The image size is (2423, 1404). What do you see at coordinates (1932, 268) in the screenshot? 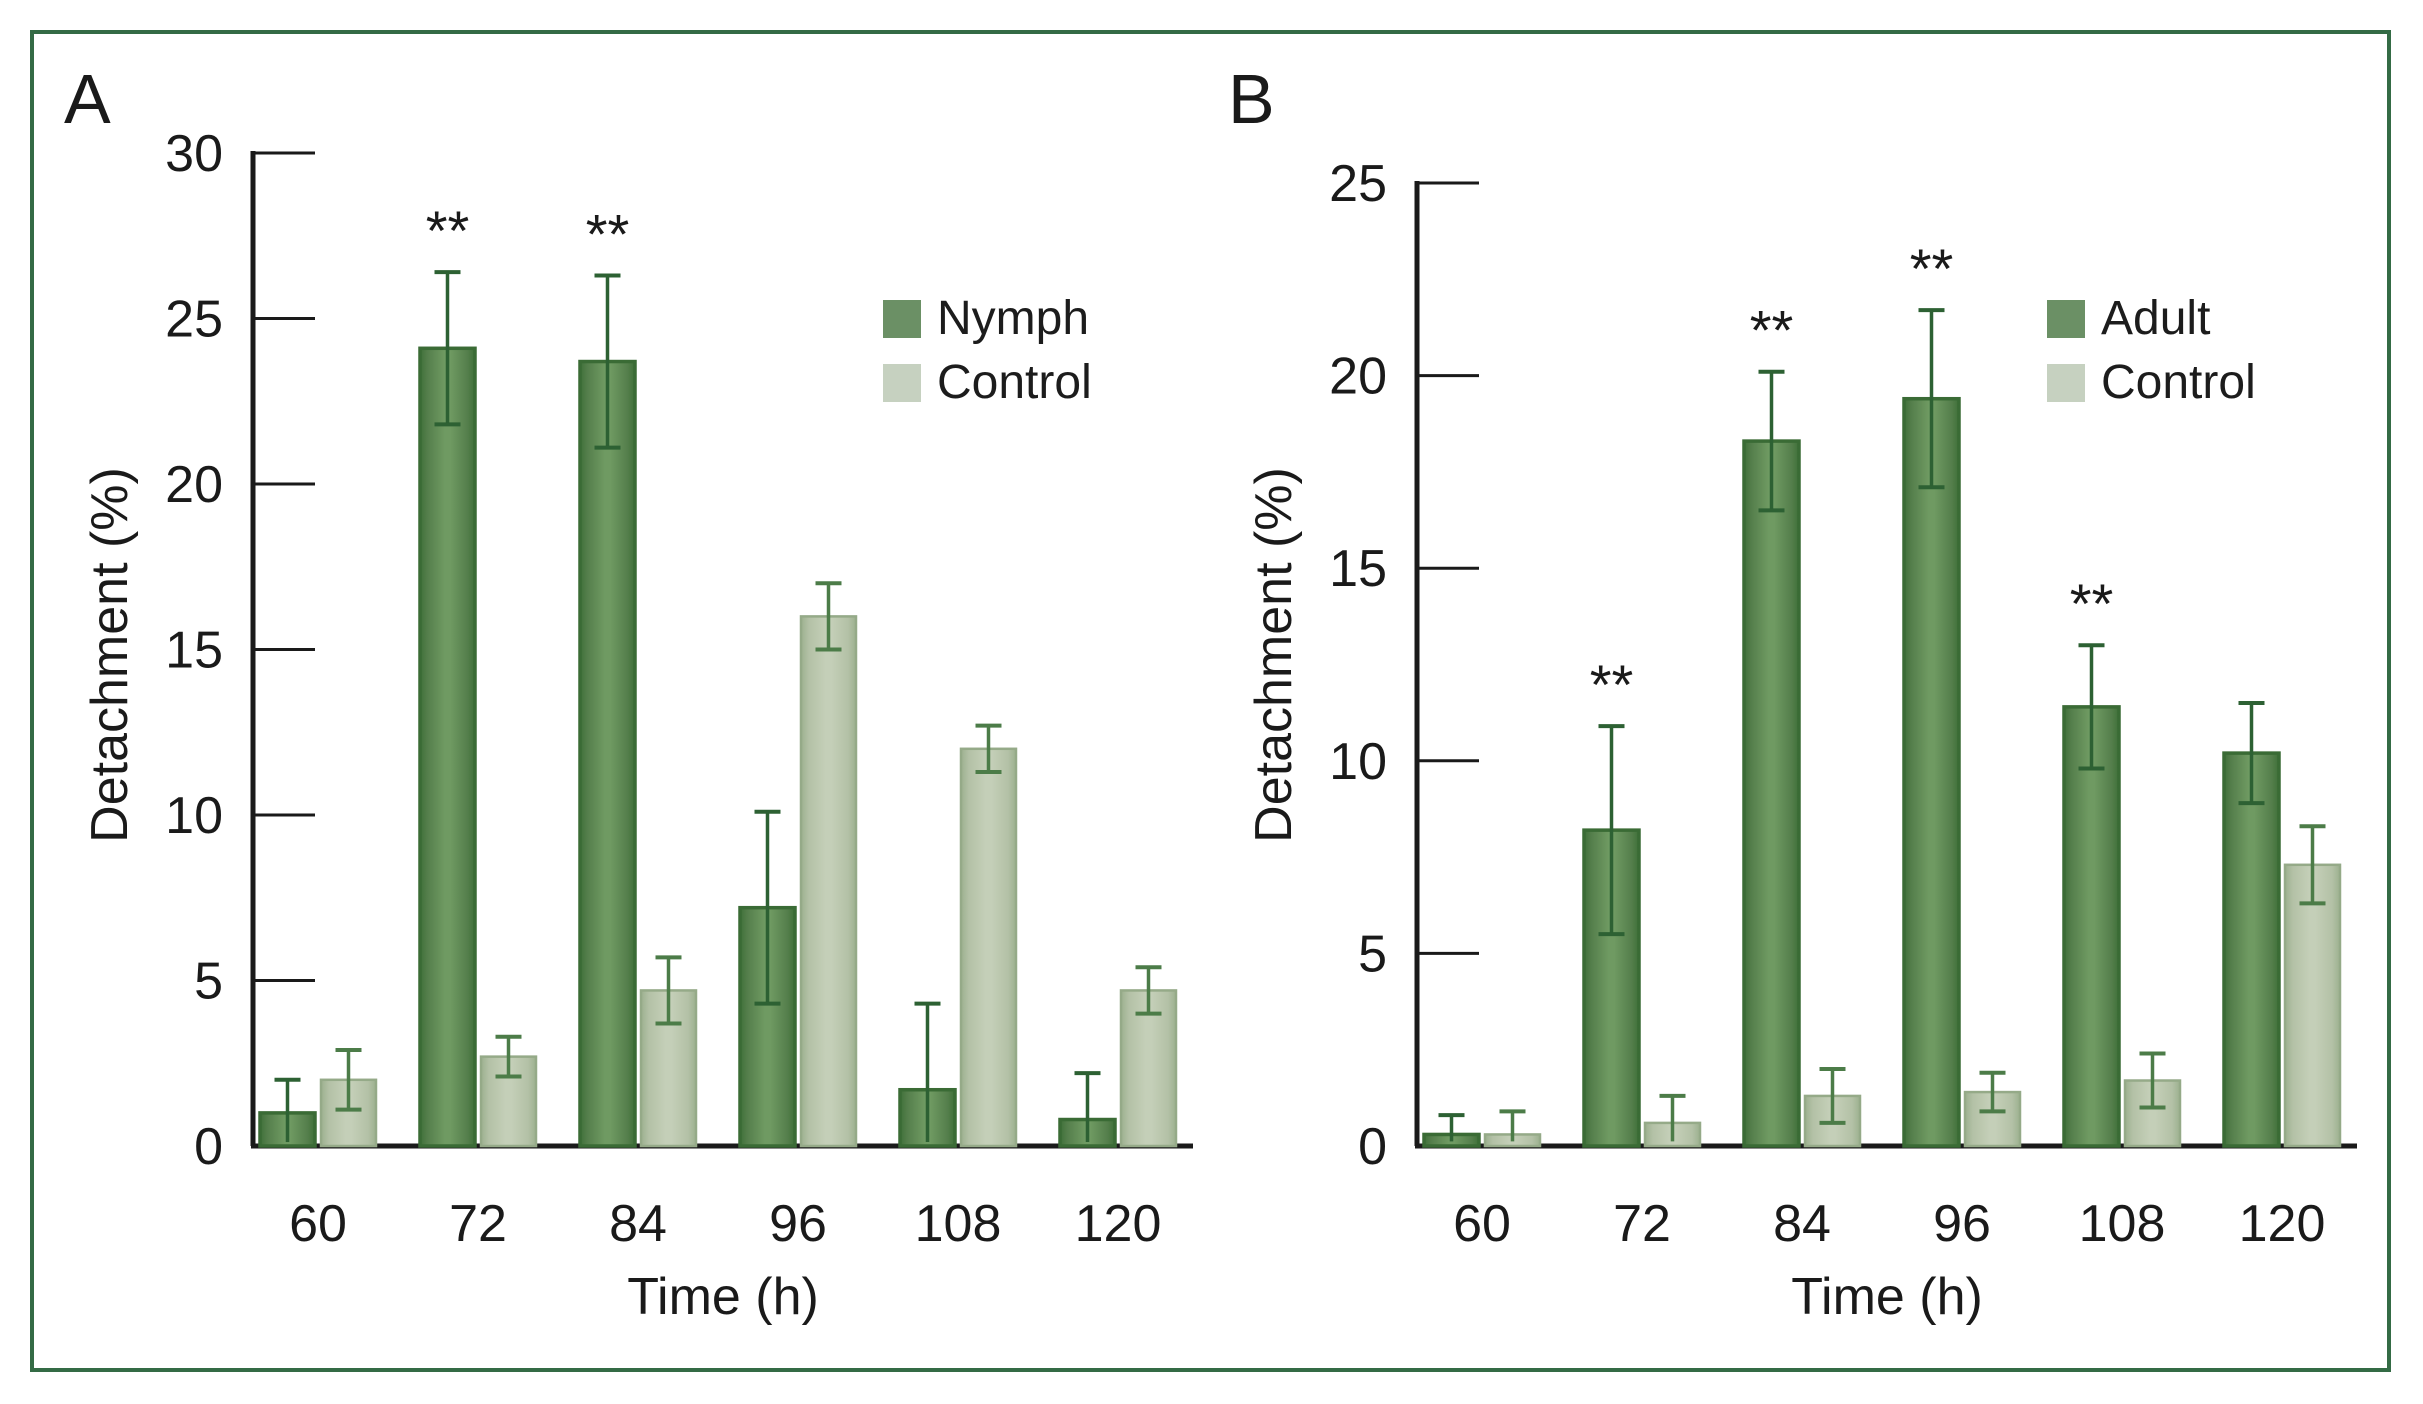
I see `sig-marker-96: **` at bounding box center [1932, 268].